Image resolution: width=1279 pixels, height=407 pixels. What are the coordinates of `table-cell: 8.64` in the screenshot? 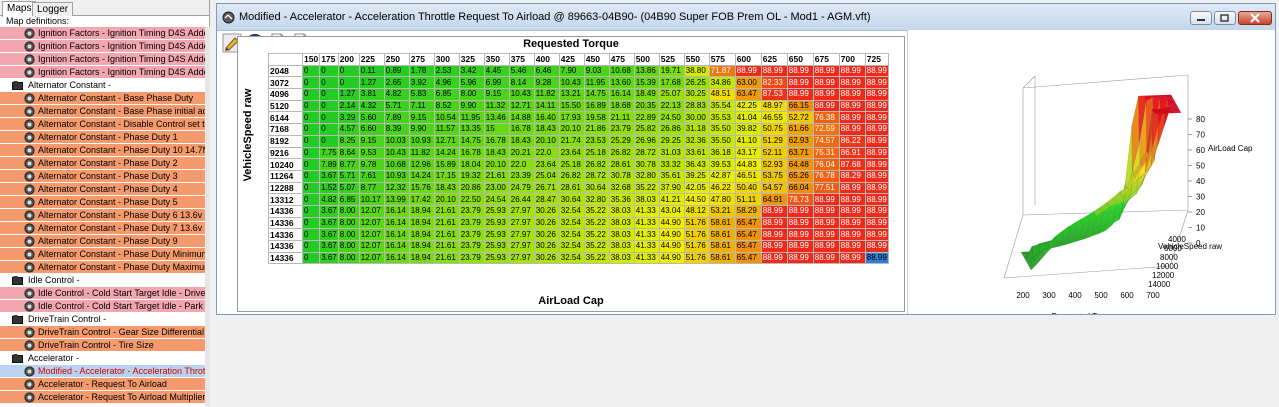 It's located at (348, 153).